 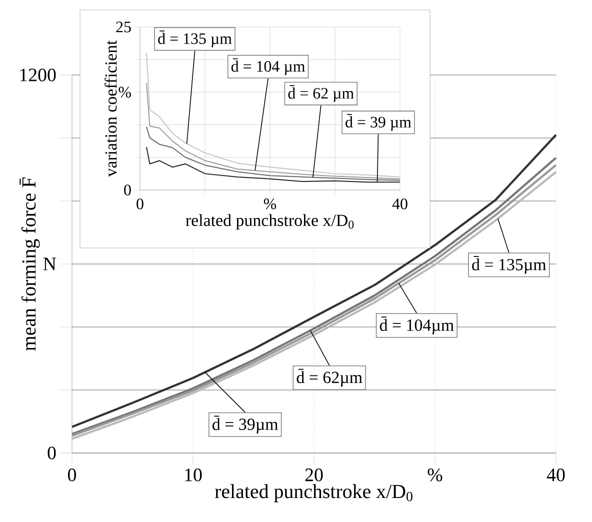 What do you see at coordinates (38, 75) in the screenshot?
I see `y-tick-label: 1200` at bounding box center [38, 75].